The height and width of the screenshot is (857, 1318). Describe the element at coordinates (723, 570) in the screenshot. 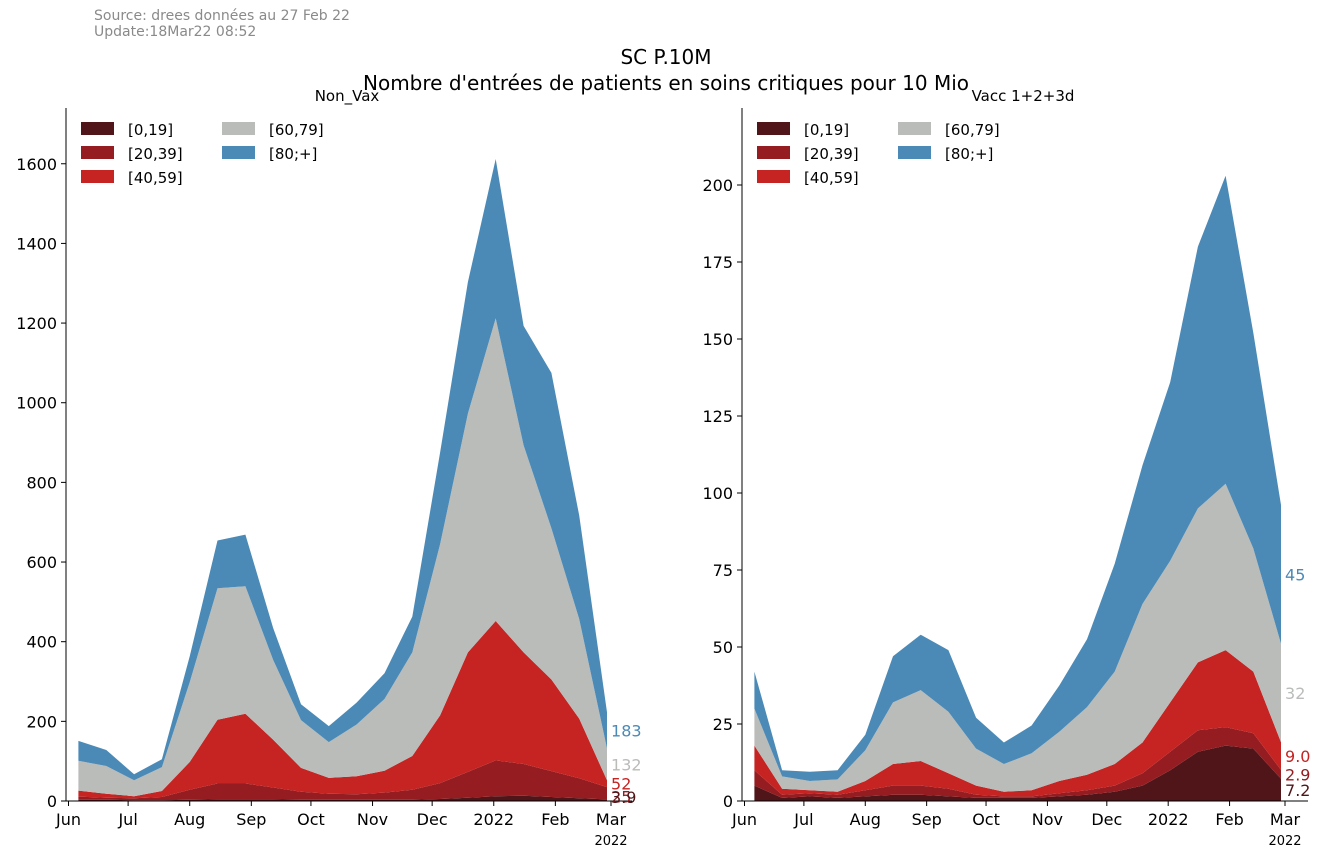

I see `y-tick-label: 75` at that location.